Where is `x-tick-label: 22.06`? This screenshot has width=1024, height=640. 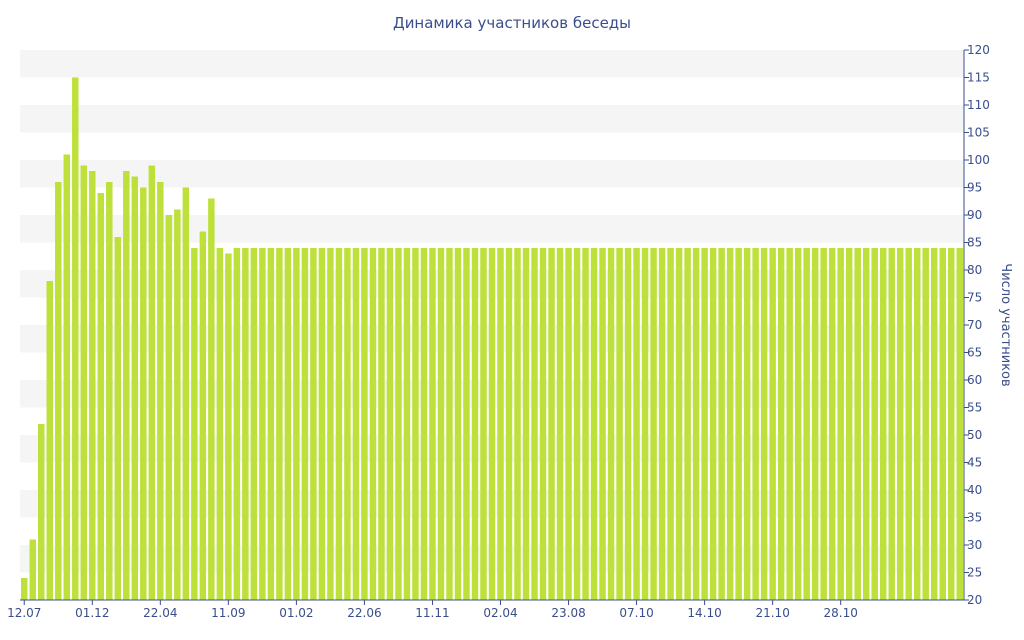
x-tick-label: 22.06 is located at coordinates (364, 613).